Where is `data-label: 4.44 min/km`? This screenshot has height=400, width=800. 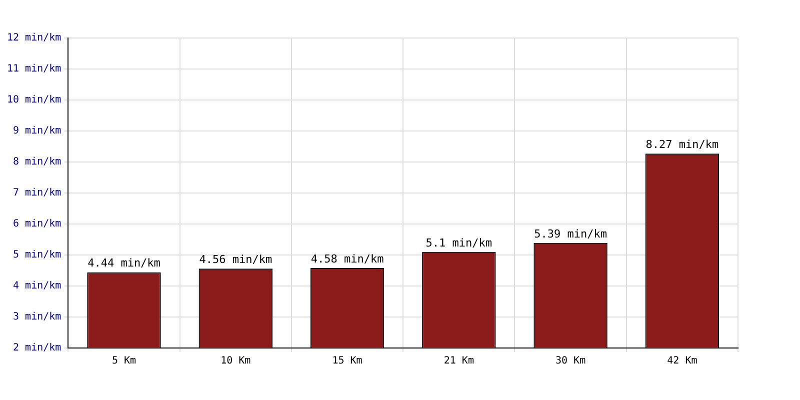 data-label: 4.44 min/km is located at coordinates (124, 263).